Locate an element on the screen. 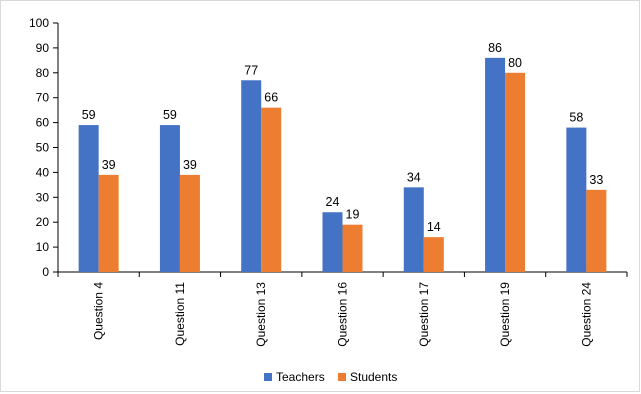 The height and width of the screenshot is (394, 641). data-label-teachers: 77 is located at coordinates (251, 70).